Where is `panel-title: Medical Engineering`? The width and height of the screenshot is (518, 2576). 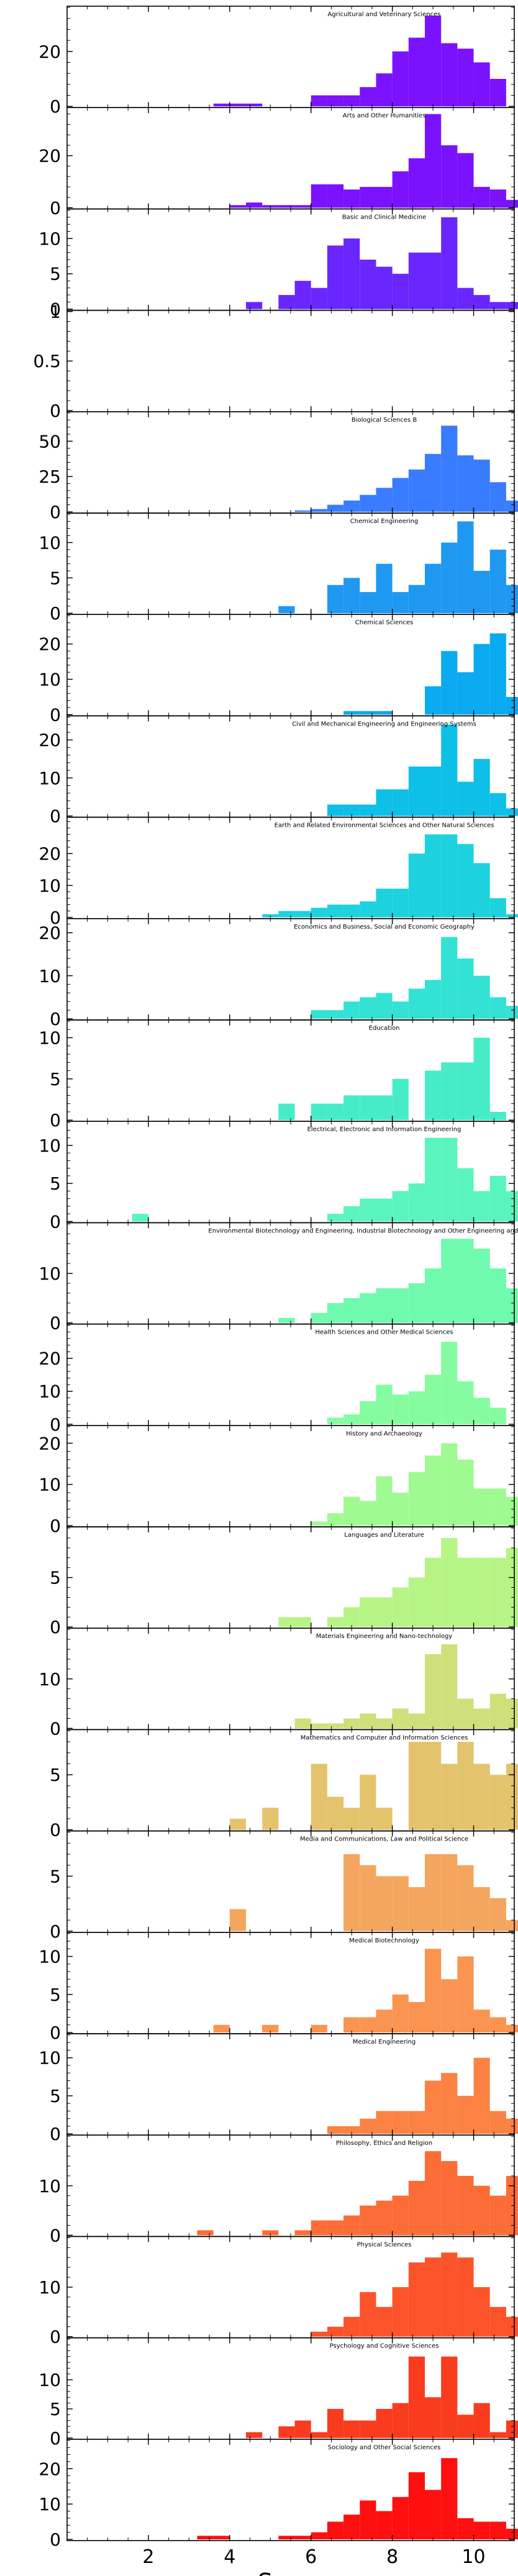
panel-title: Medical Engineering is located at coordinates (384, 2042).